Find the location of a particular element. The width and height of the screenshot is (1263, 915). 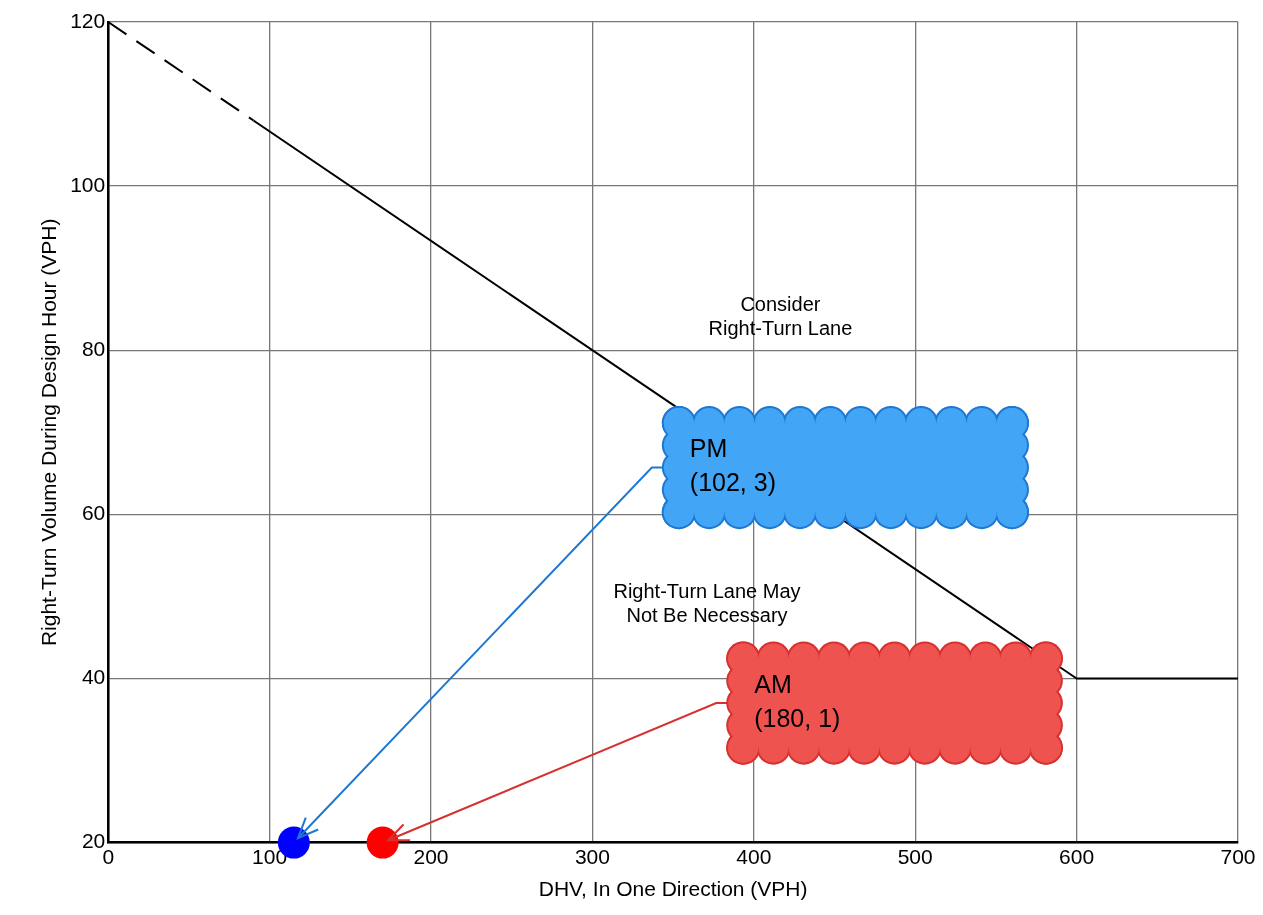

y-tick-label: 40 is located at coordinates (93, 677).